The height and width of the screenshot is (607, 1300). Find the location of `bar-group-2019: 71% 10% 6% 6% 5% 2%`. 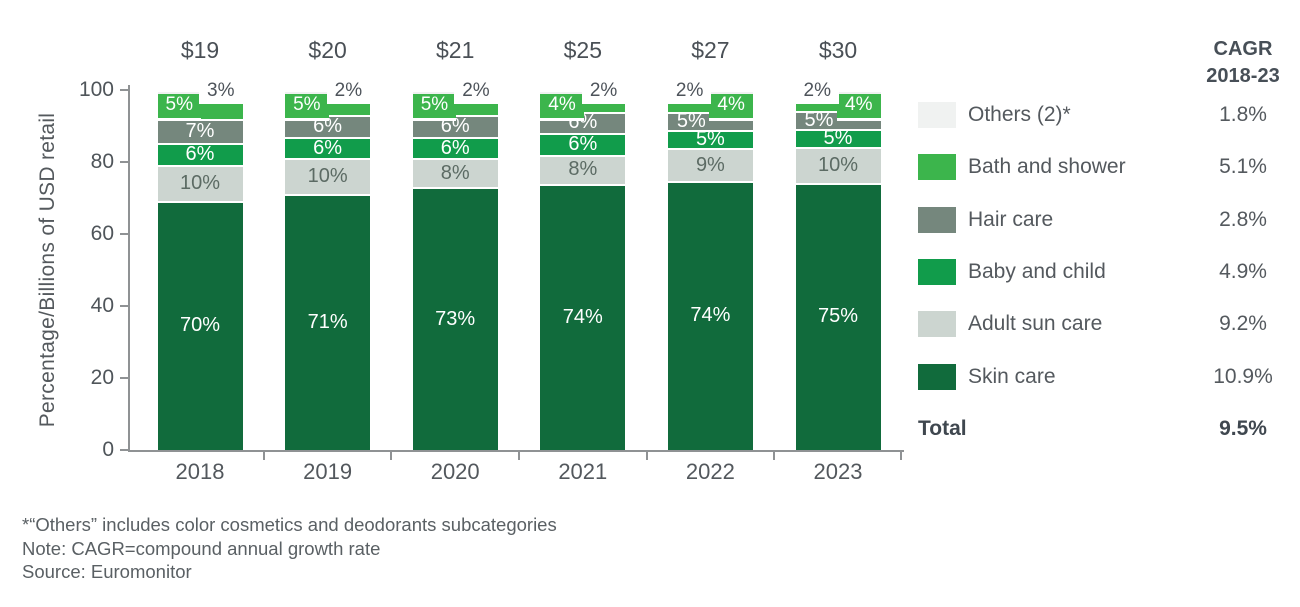

bar-group-2019: 71% 10% 6% 6% 5% 2% is located at coordinates (328, 265).